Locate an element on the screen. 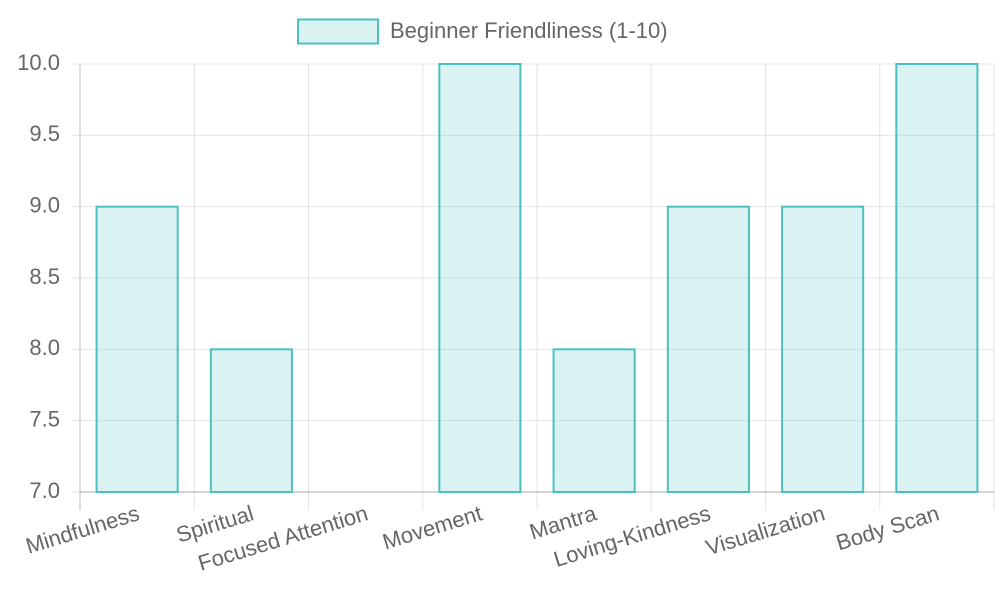 This screenshot has height=600, width=1000. x-tick-label: Mindfulness is located at coordinates (83, 529).